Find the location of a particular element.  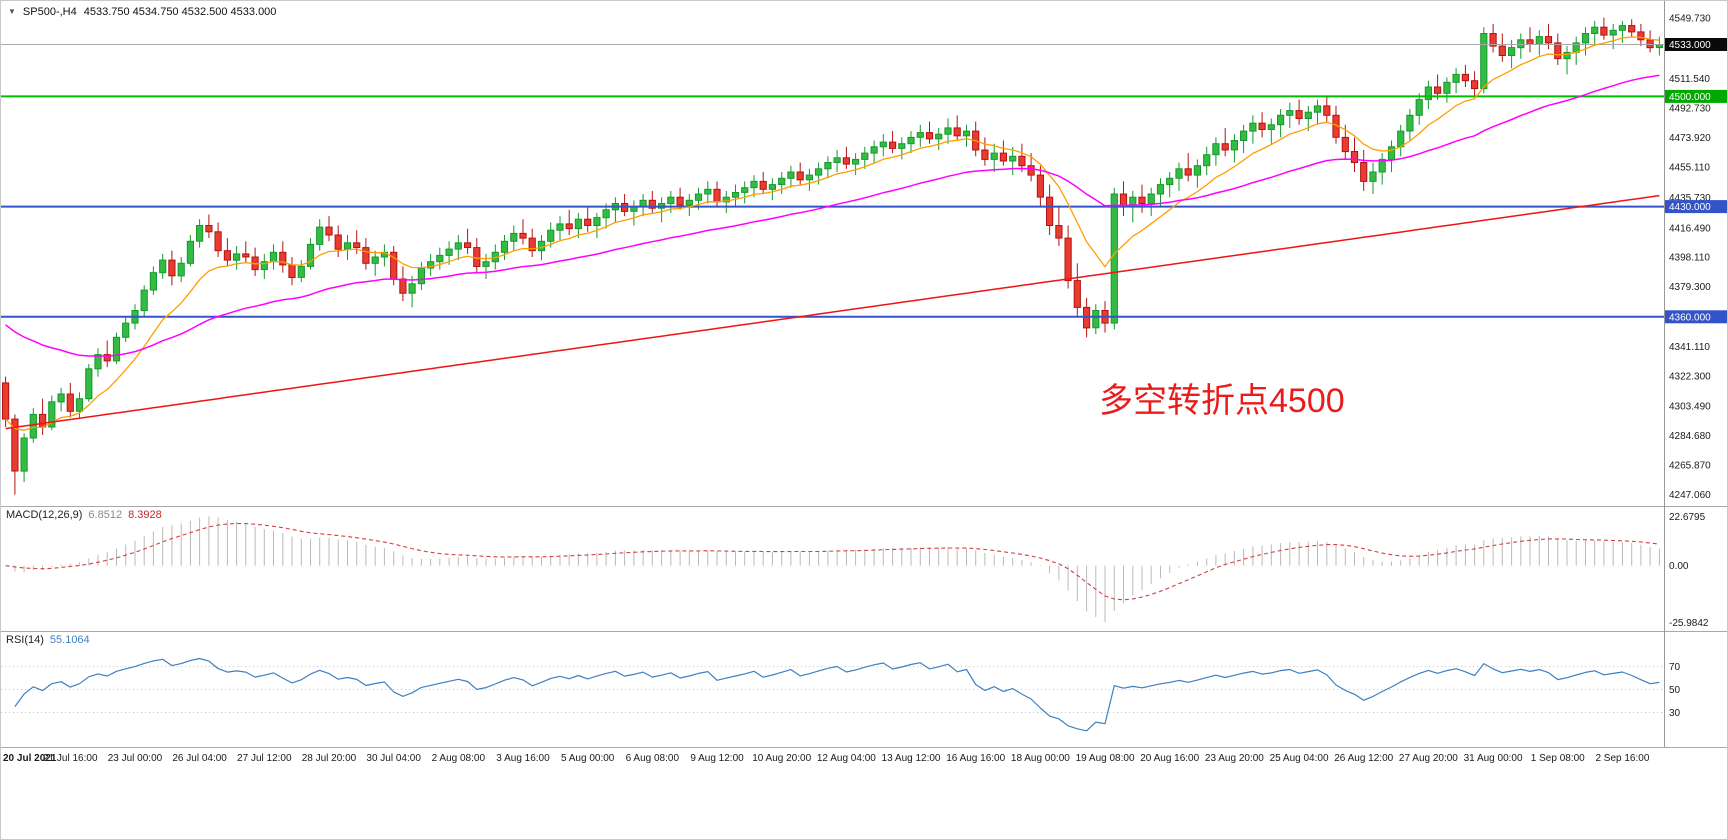

svg-text: 27 Aug 20:00 is located at coordinates (1428, 758).